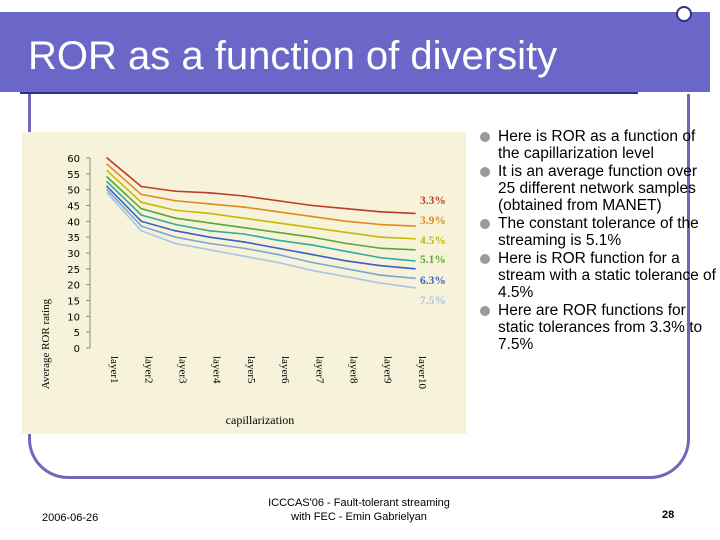  What do you see at coordinates (285, 370) in the screenshot?
I see `x-tick-label: layer6` at bounding box center [285, 370].